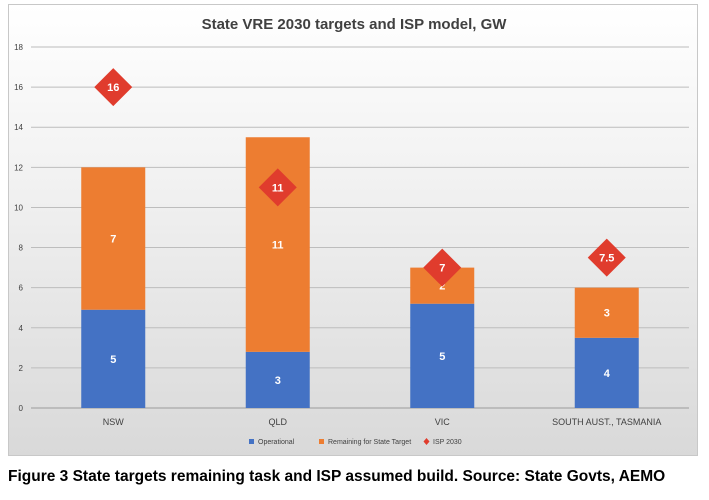 This screenshot has height=500, width=709. I want to click on bar-data-label: 11, so click(278, 246).